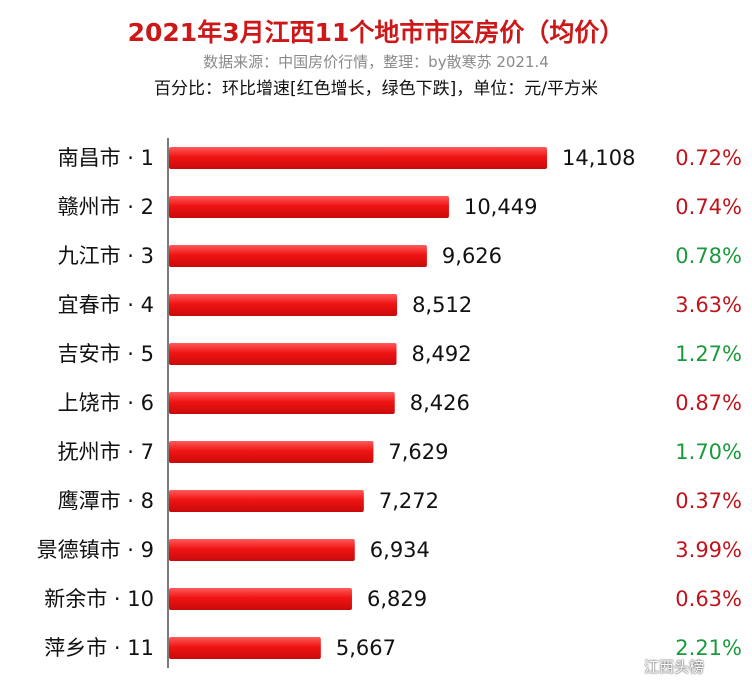  What do you see at coordinates (106, 256) in the screenshot?
I see `category-label: 九江市 · 3` at bounding box center [106, 256].